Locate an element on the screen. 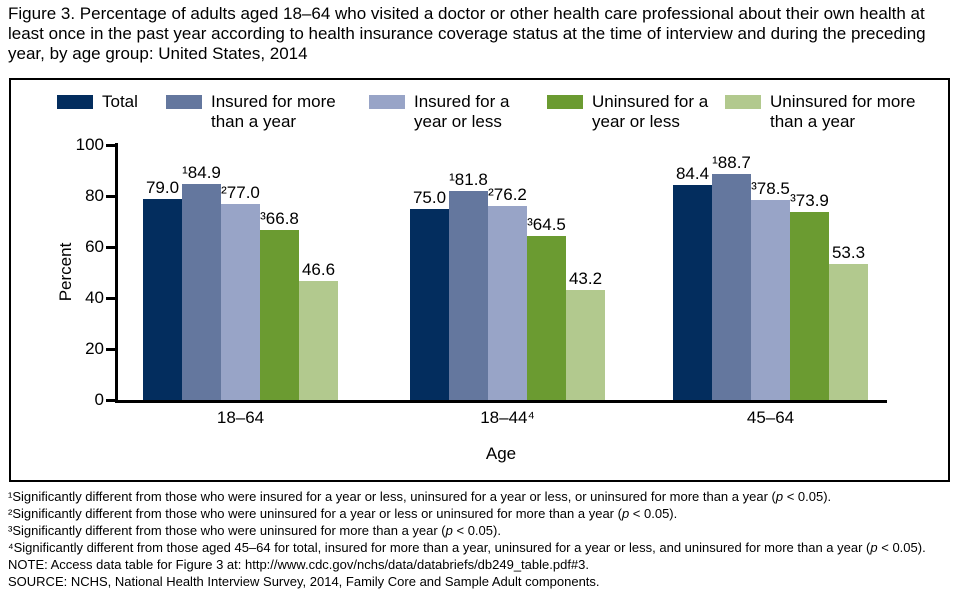 The height and width of the screenshot is (591, 960). legend-label: Insured for a year or less is located at coordinates (462, 111).